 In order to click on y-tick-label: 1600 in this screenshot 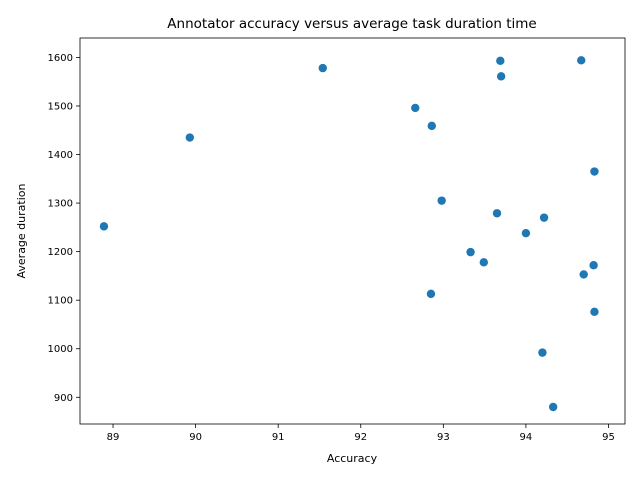, I will do `click(60, 58)`.